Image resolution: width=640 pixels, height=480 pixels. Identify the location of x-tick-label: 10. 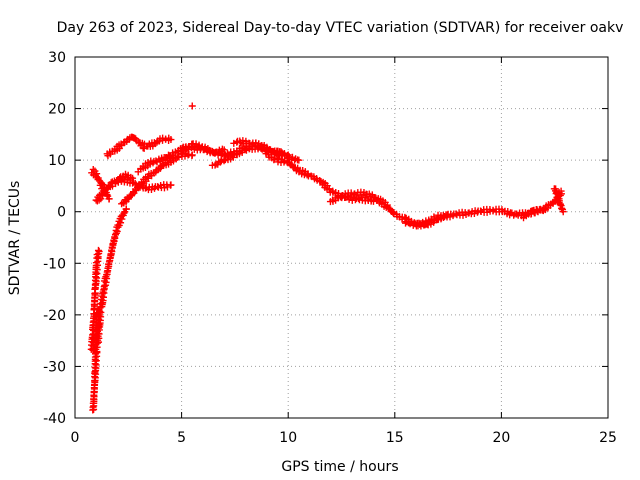
(288, 438).